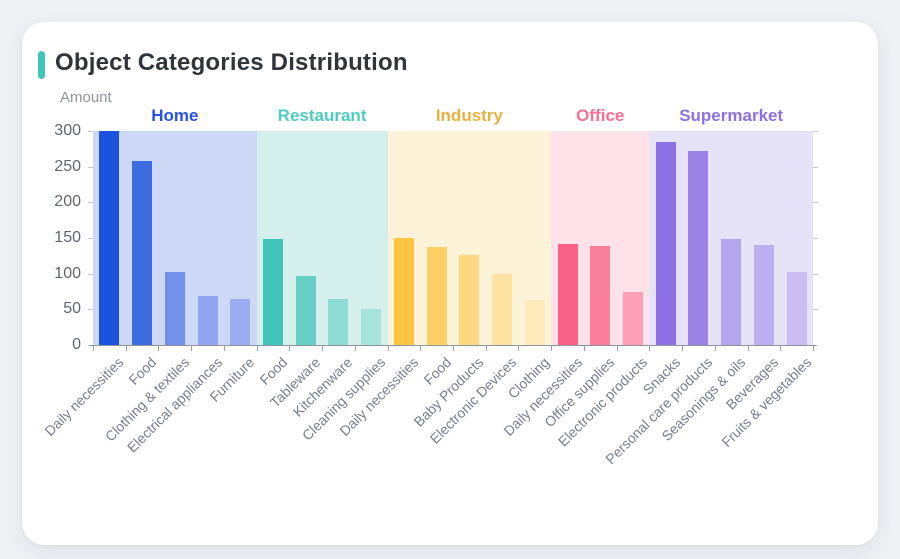 The image size is (900, 559). I want to click on bar-furniture, so click(240, 322).